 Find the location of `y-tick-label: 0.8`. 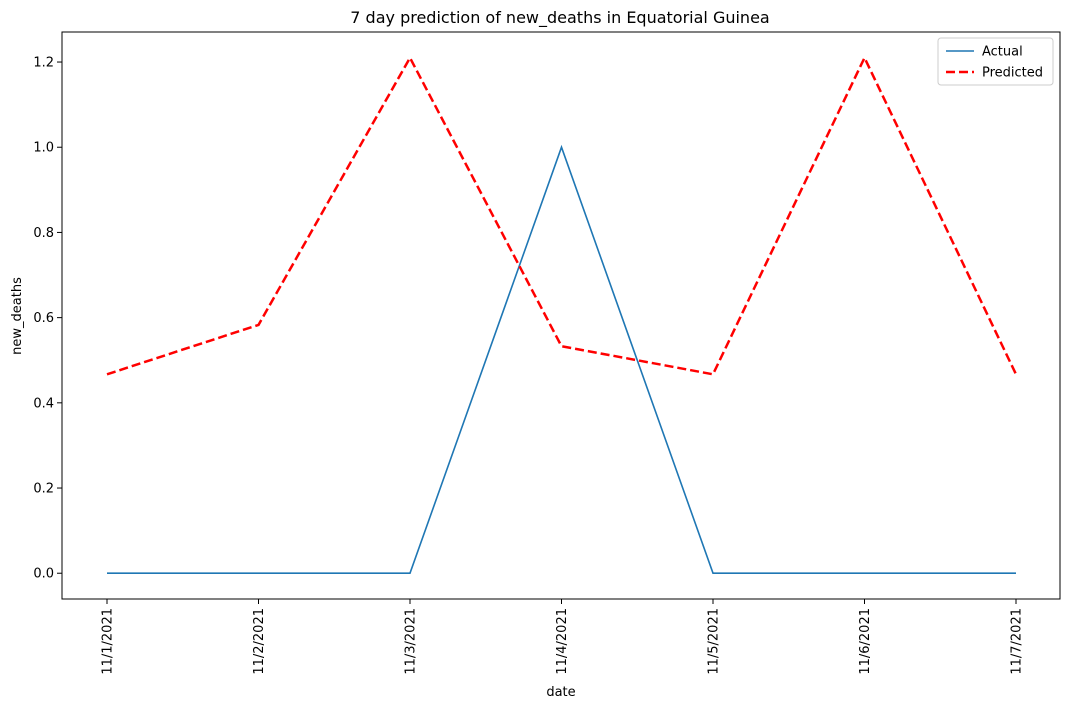

y-tick-label: 0.8 is located at coordinates (43, 233).